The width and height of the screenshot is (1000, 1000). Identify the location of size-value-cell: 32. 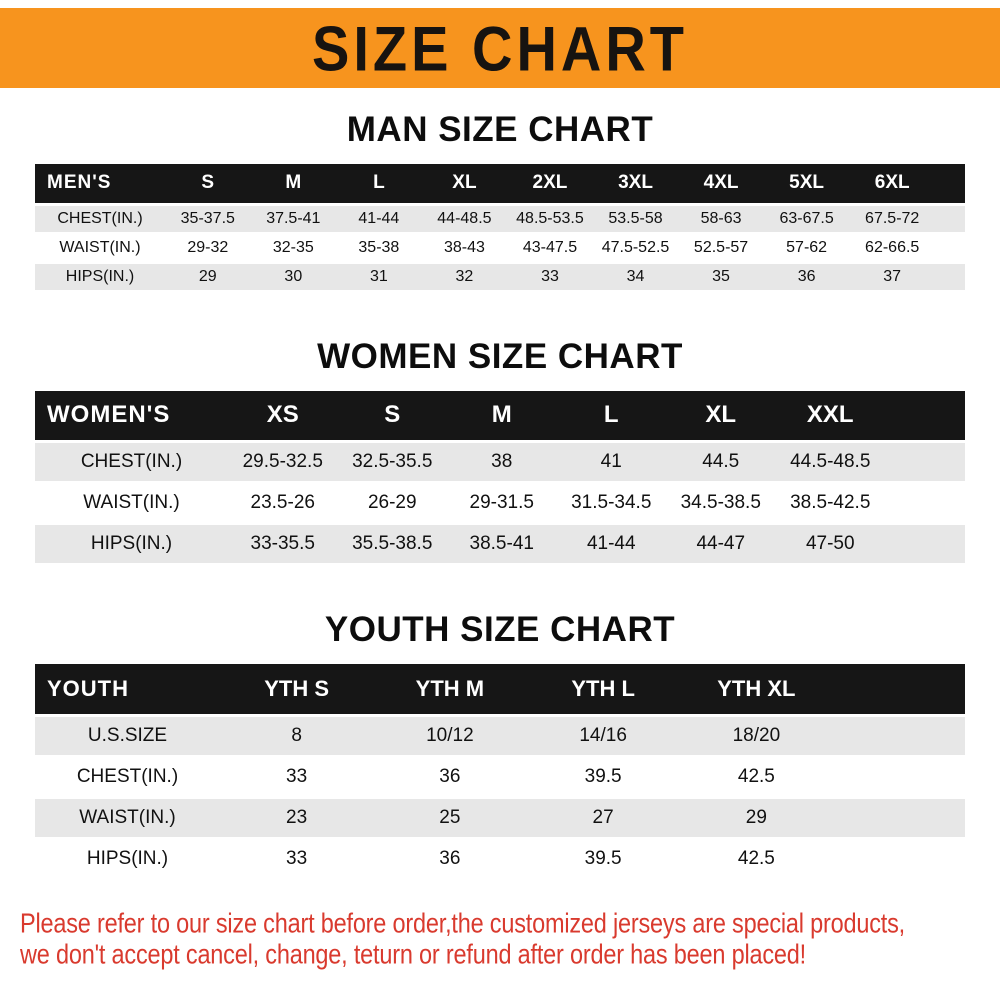
(464, 277).